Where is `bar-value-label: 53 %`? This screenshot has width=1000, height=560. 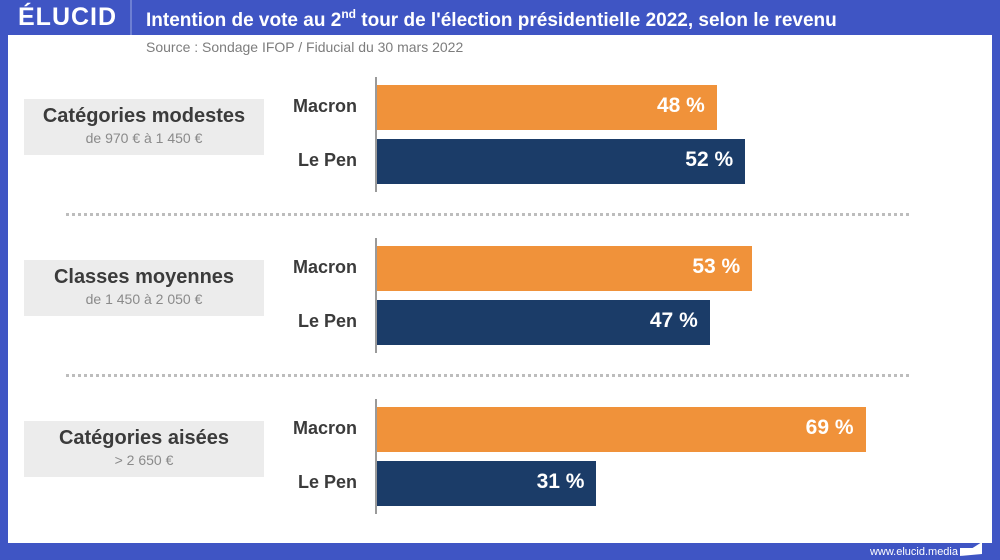
bar-value-label: 53 % is located at coordinates (716, 266).